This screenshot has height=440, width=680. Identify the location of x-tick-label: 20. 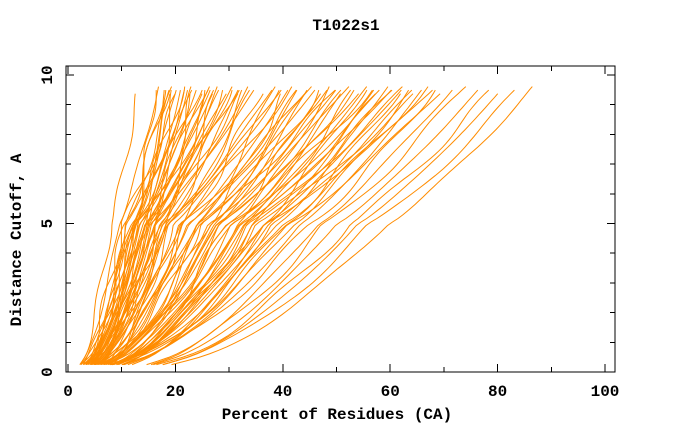
(175, 392).